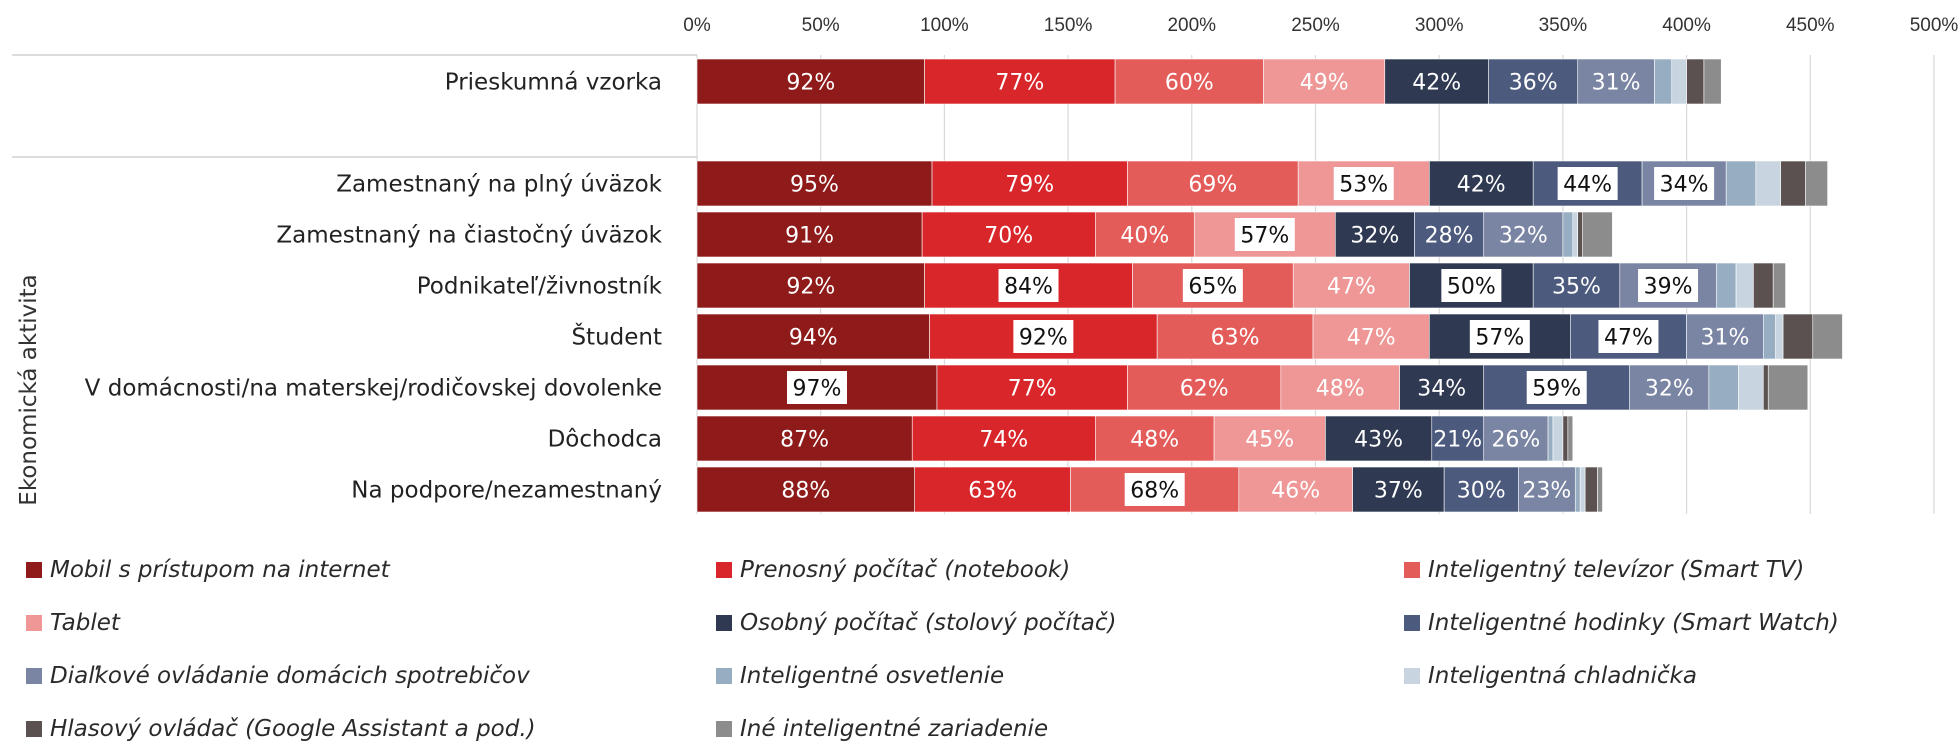 The width and height of the screenshot is (1960, 752). I want to click on category-label: Zamestnaný na plný úväzok, so click(499, 185).